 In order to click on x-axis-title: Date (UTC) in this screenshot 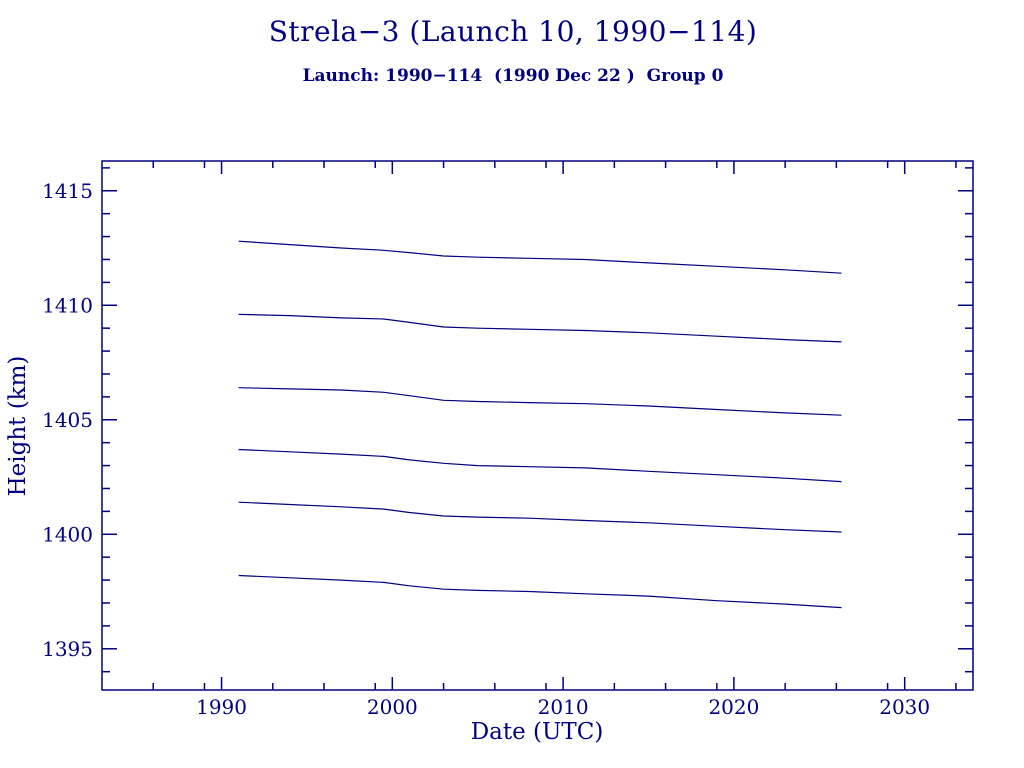, I will do `click(537, 732)`.